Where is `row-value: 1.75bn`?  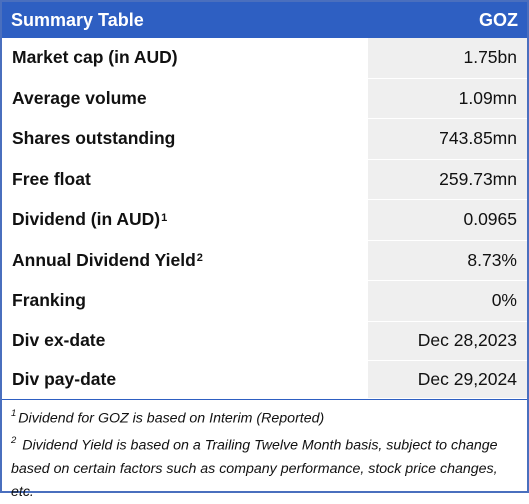
row-value: 1.75bn is located at coordinates (447, 58).